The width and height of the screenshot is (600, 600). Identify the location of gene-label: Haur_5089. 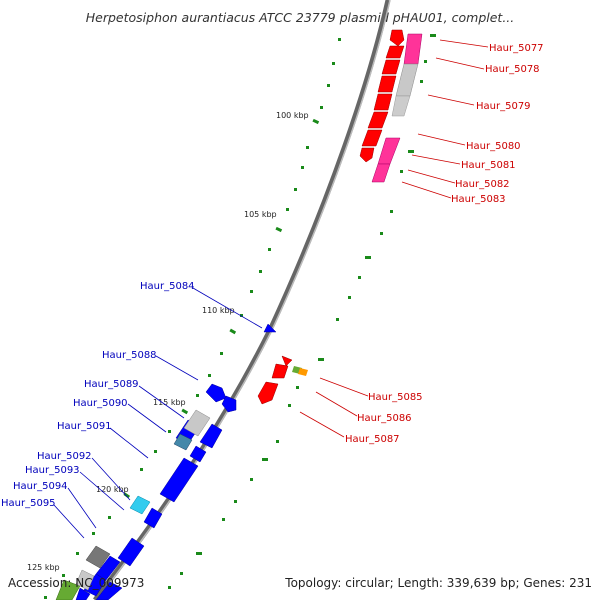
(111, 384).